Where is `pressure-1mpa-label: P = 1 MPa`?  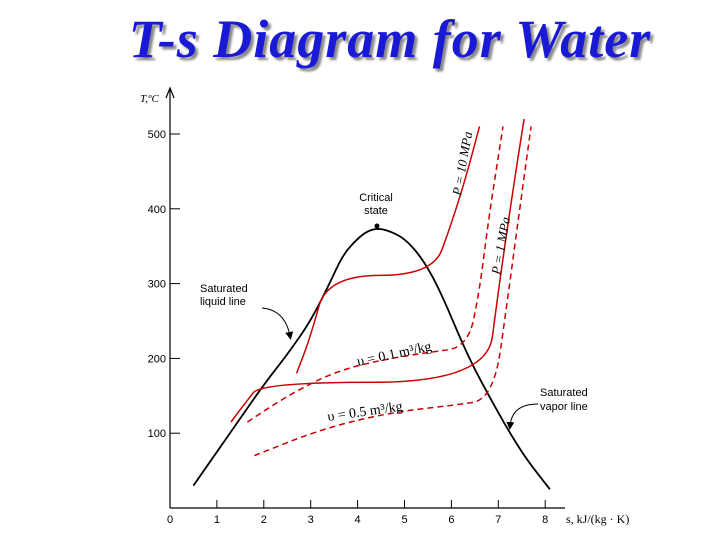 pressure-1mpa-label: P = 1 MPa is located at coordinates (500, 245).